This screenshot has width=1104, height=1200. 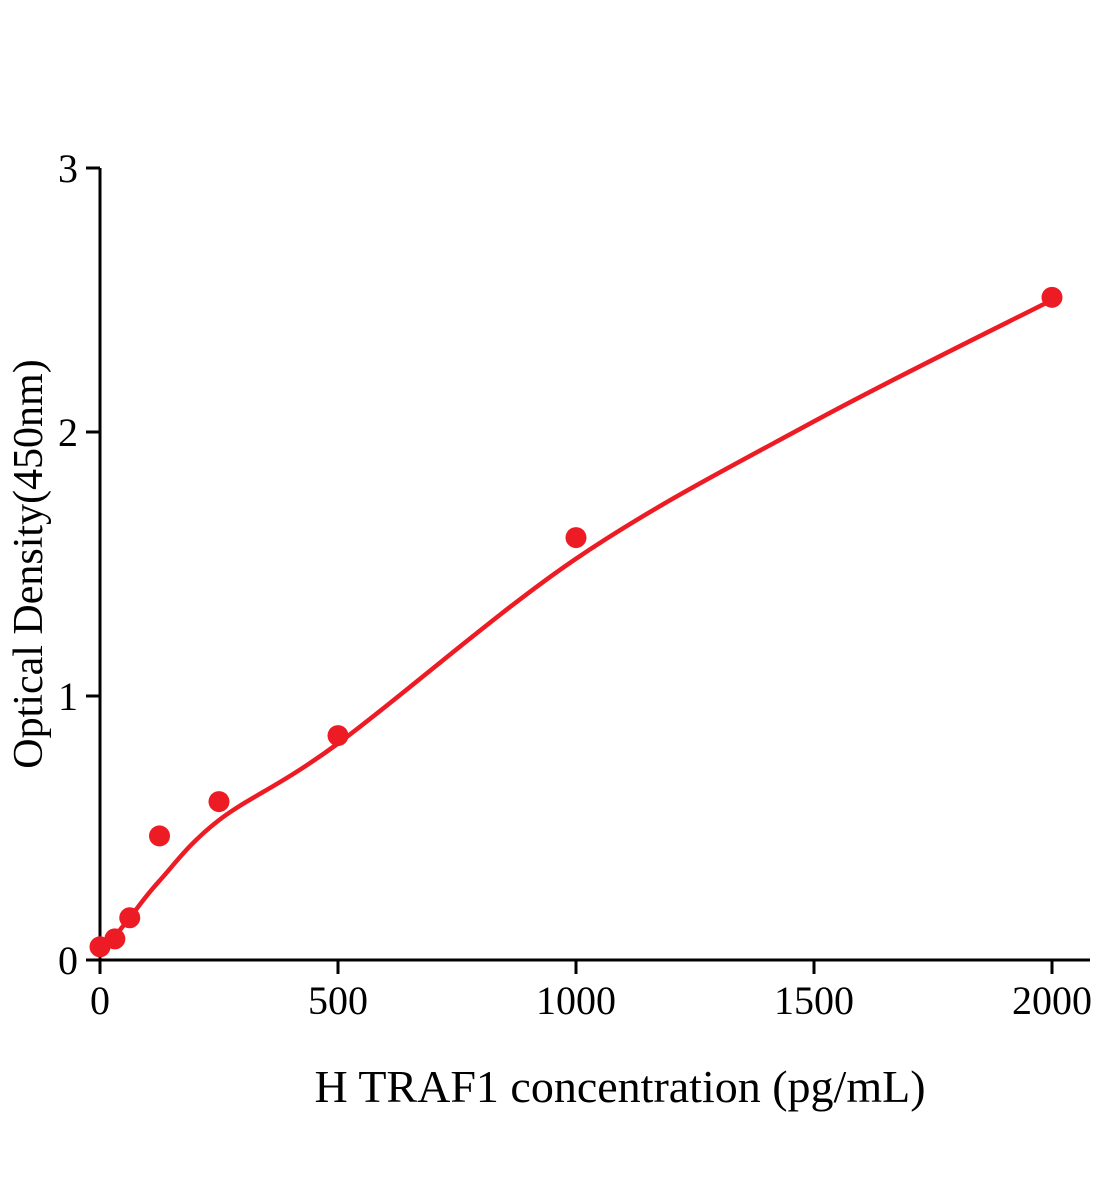 What do you see at coordinates (100, 1000) in the screenshot?
I see `x-tick-label: 0` at bounding box center [100, 1000].